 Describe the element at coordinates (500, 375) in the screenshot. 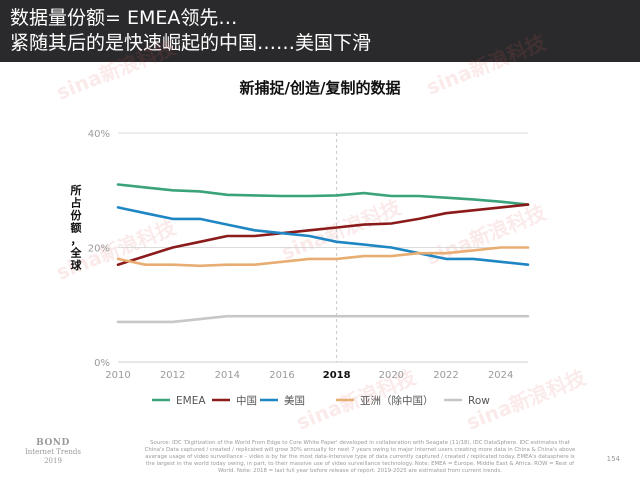

I see `x-tick-label: 2024` at that location.